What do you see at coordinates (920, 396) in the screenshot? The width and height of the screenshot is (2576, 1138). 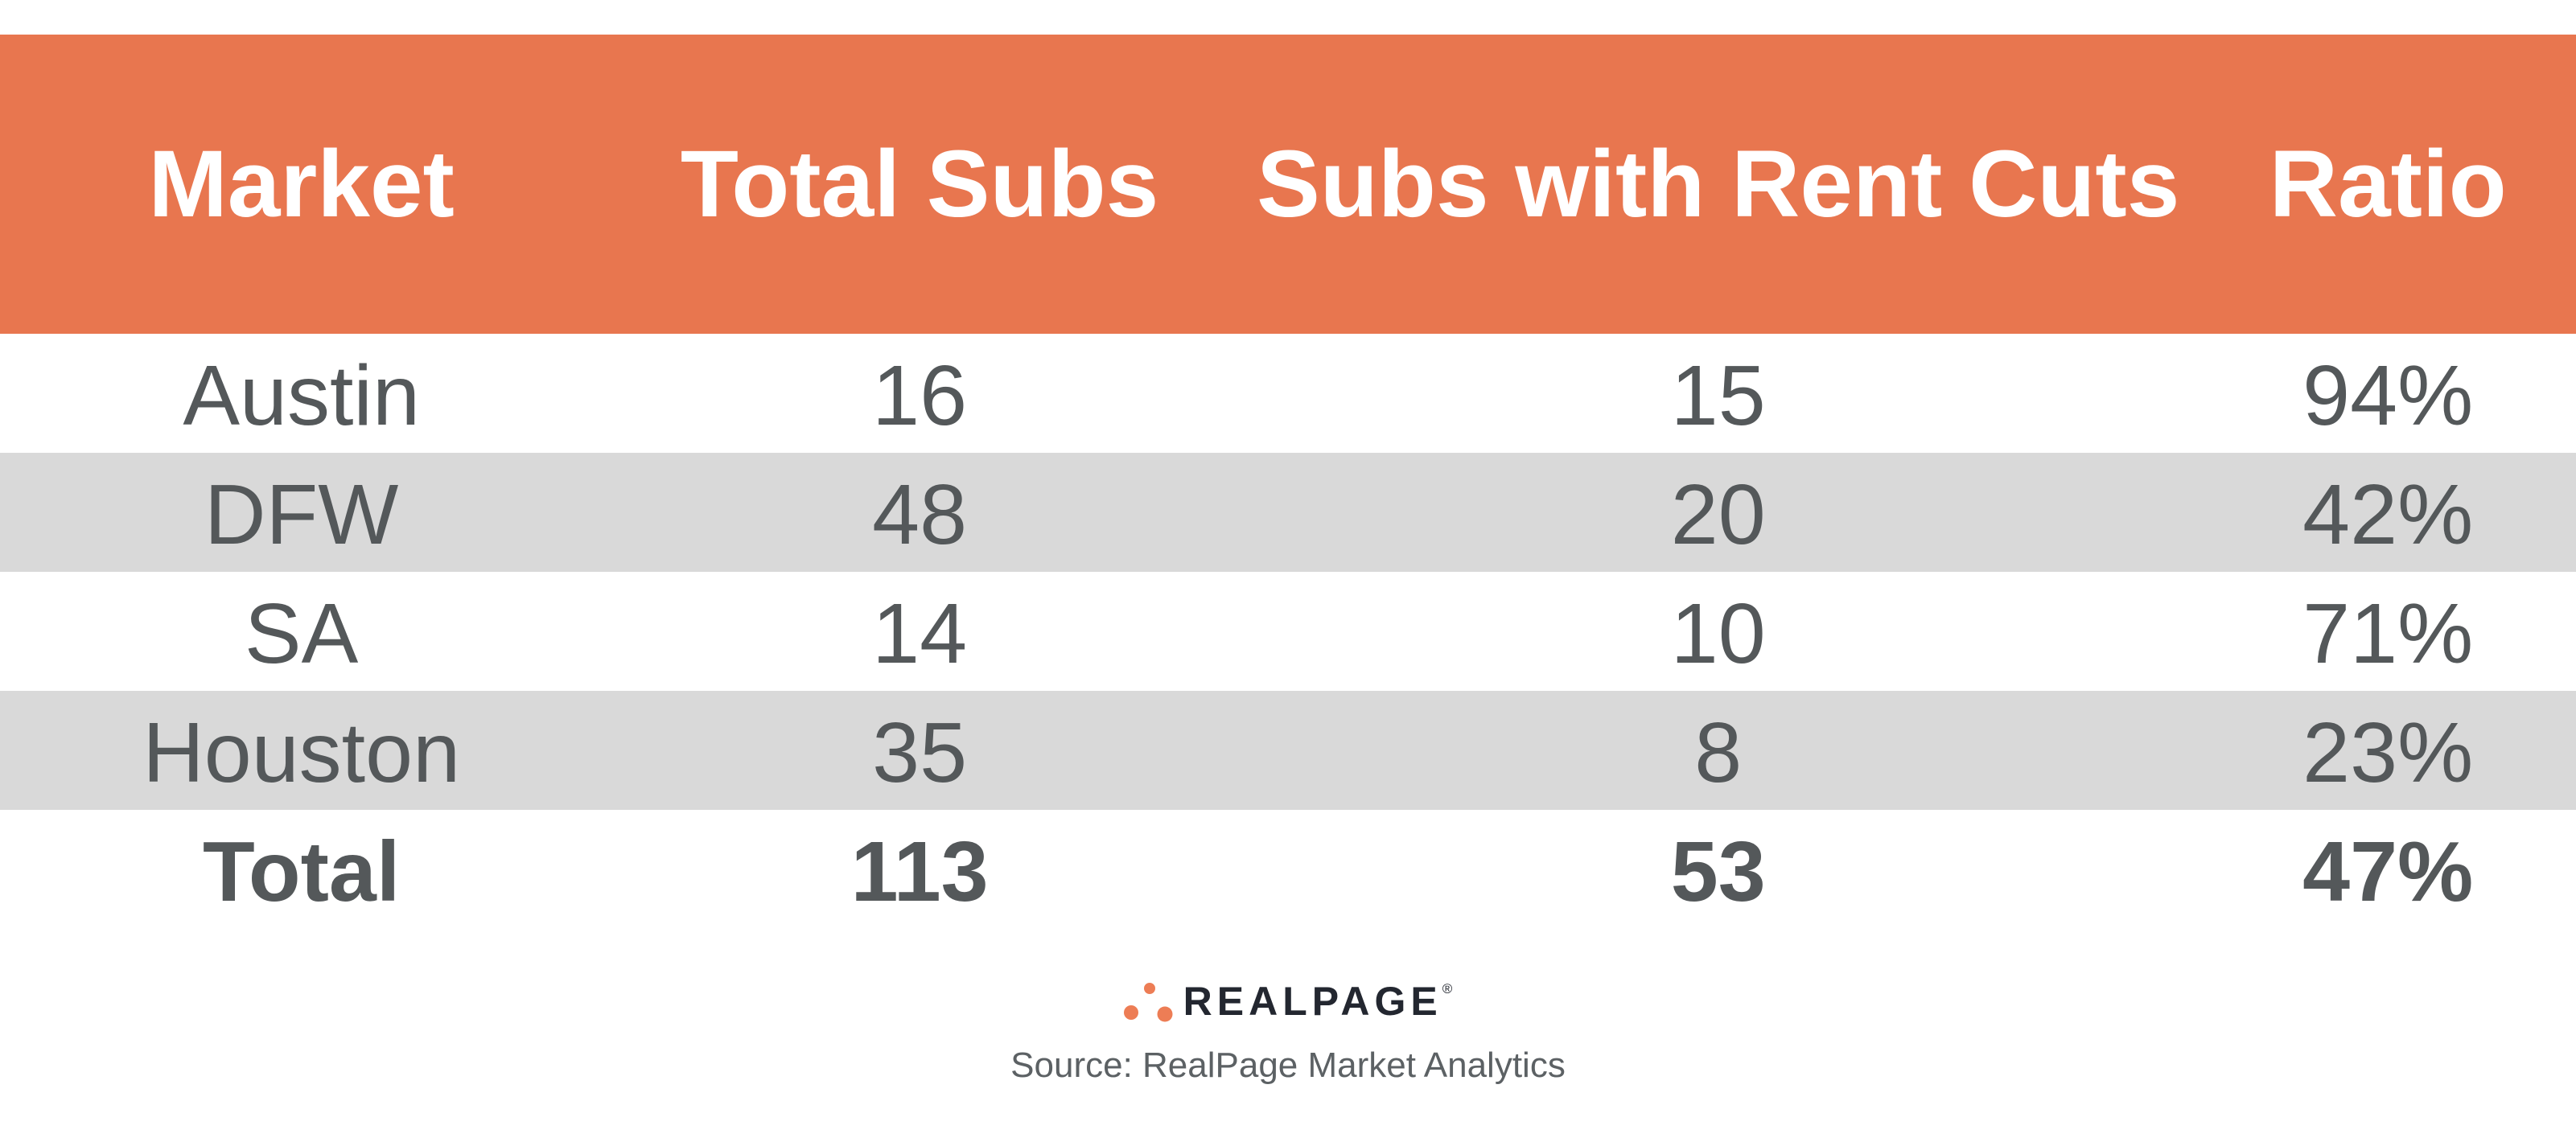 I see `cell-total-subs: 16` at bounding box center [920, 396].